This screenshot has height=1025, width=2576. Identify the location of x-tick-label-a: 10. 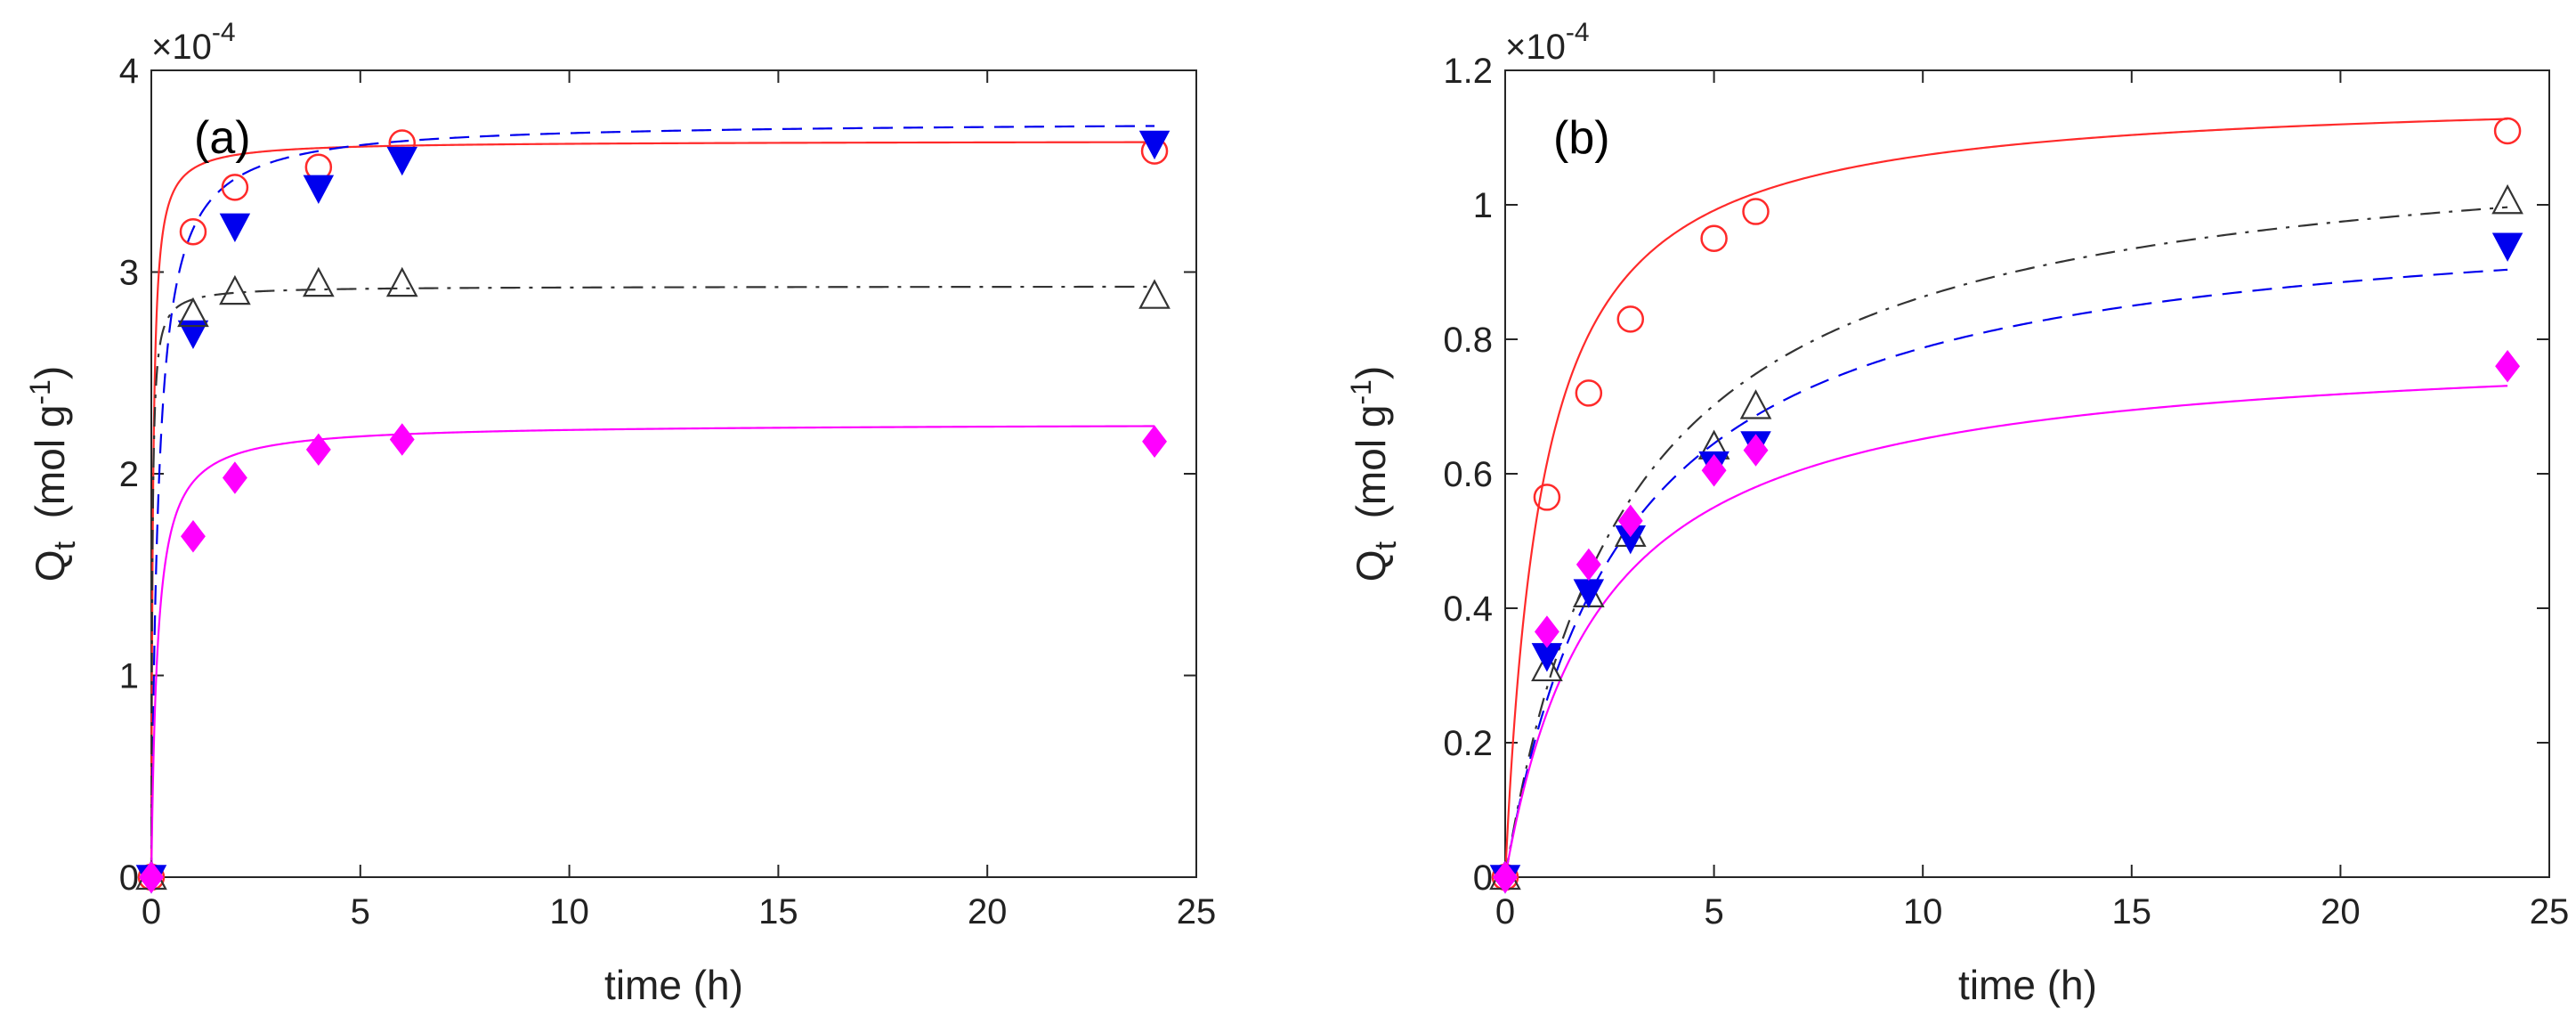
(569, 912).